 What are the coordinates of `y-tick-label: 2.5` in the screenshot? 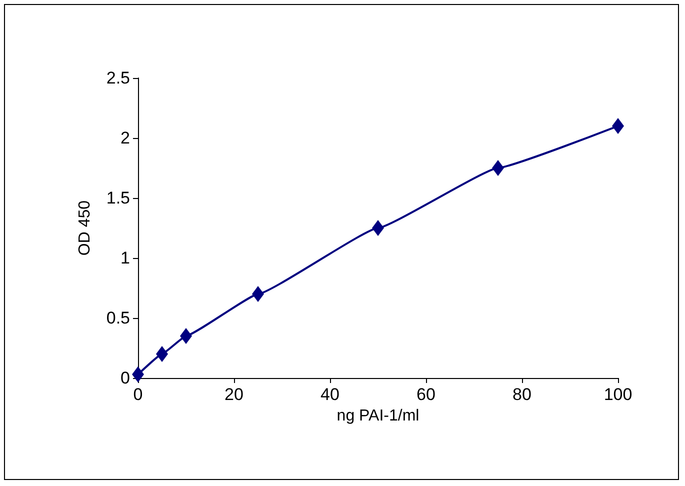 It's located at (118, 78).